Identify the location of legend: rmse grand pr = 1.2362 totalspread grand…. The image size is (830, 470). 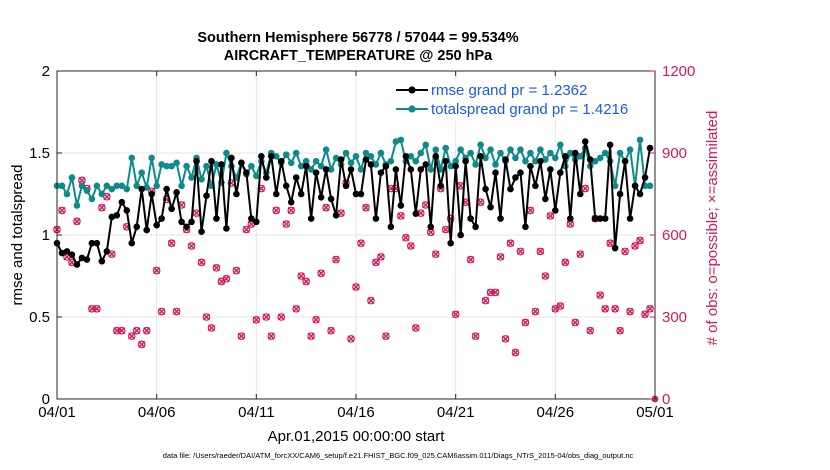
(521, 100).